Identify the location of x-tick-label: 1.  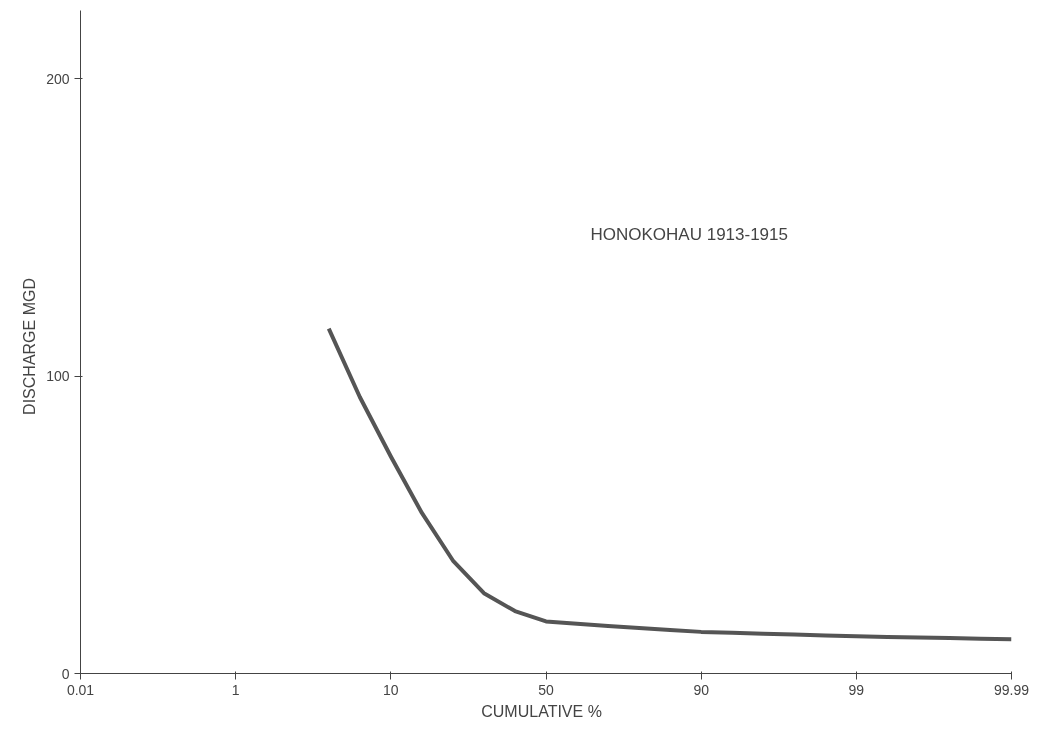
(235, 689).